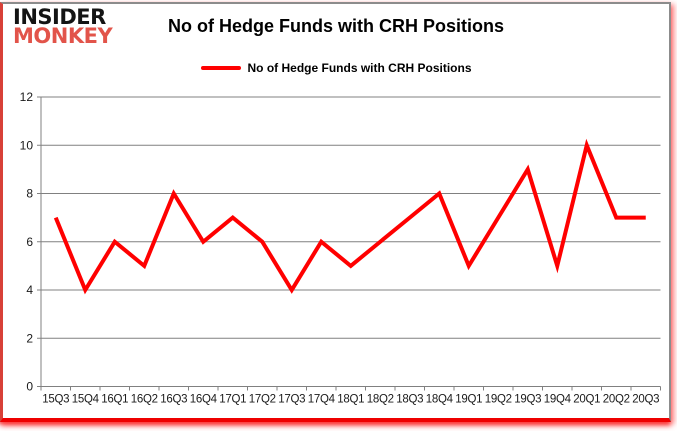  Describe the element at coordinates (27, 97) in the screenshot. I see `svg-text: 12` at that location.